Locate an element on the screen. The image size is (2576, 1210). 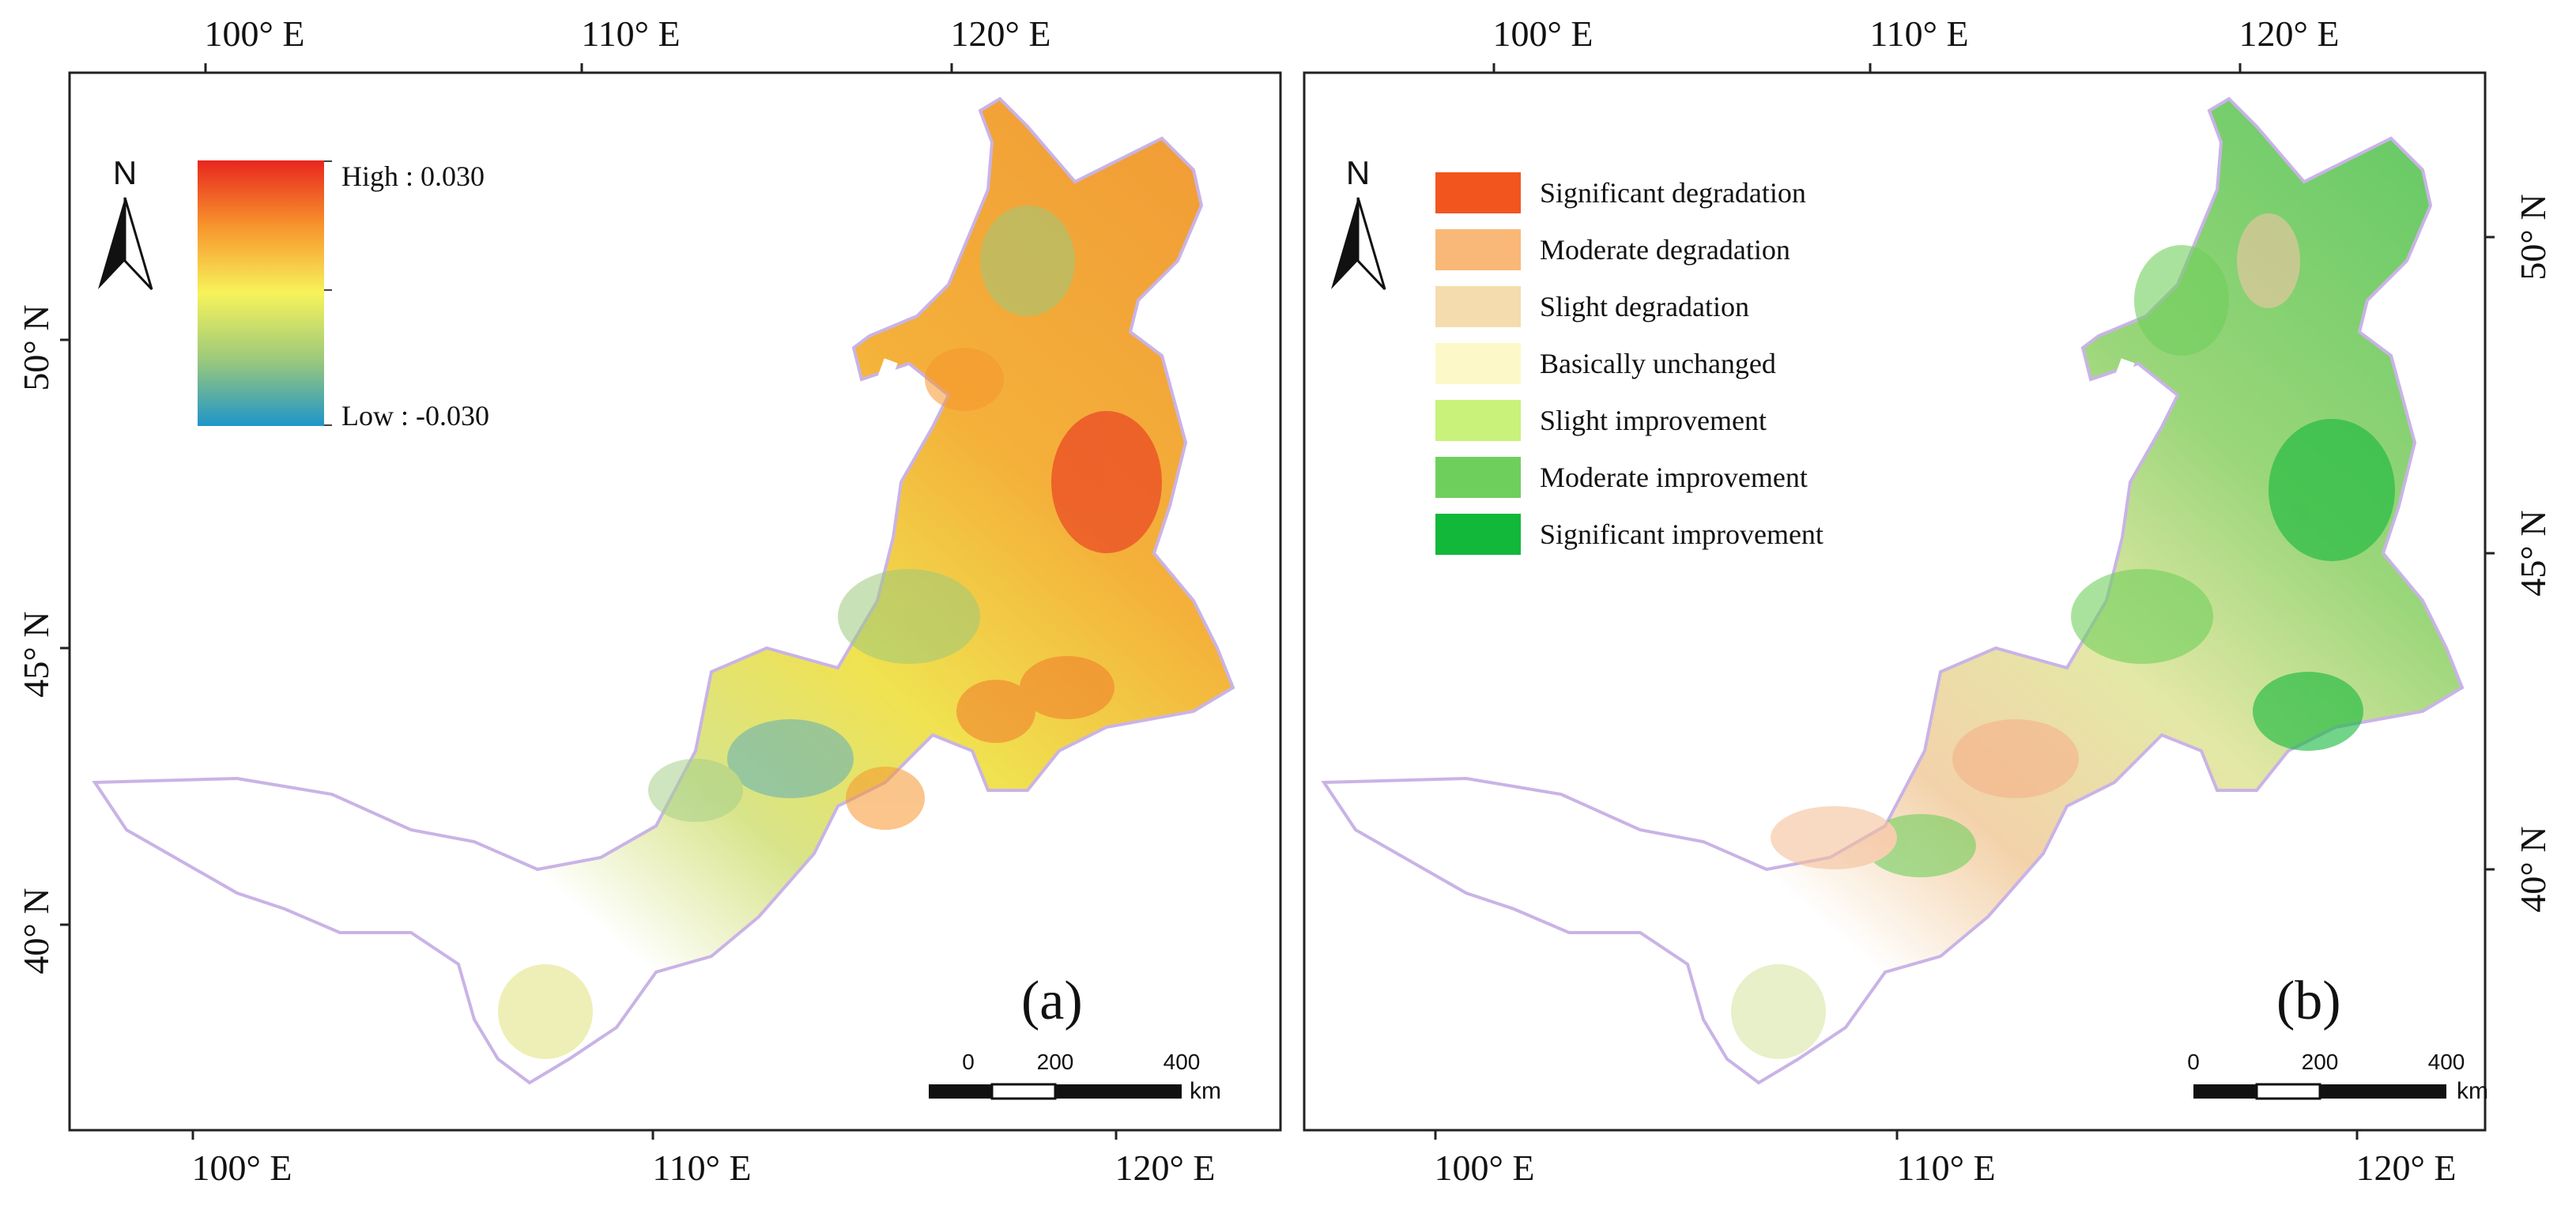
legend-label: Slight degradation is located at coordinates (1644, 306).